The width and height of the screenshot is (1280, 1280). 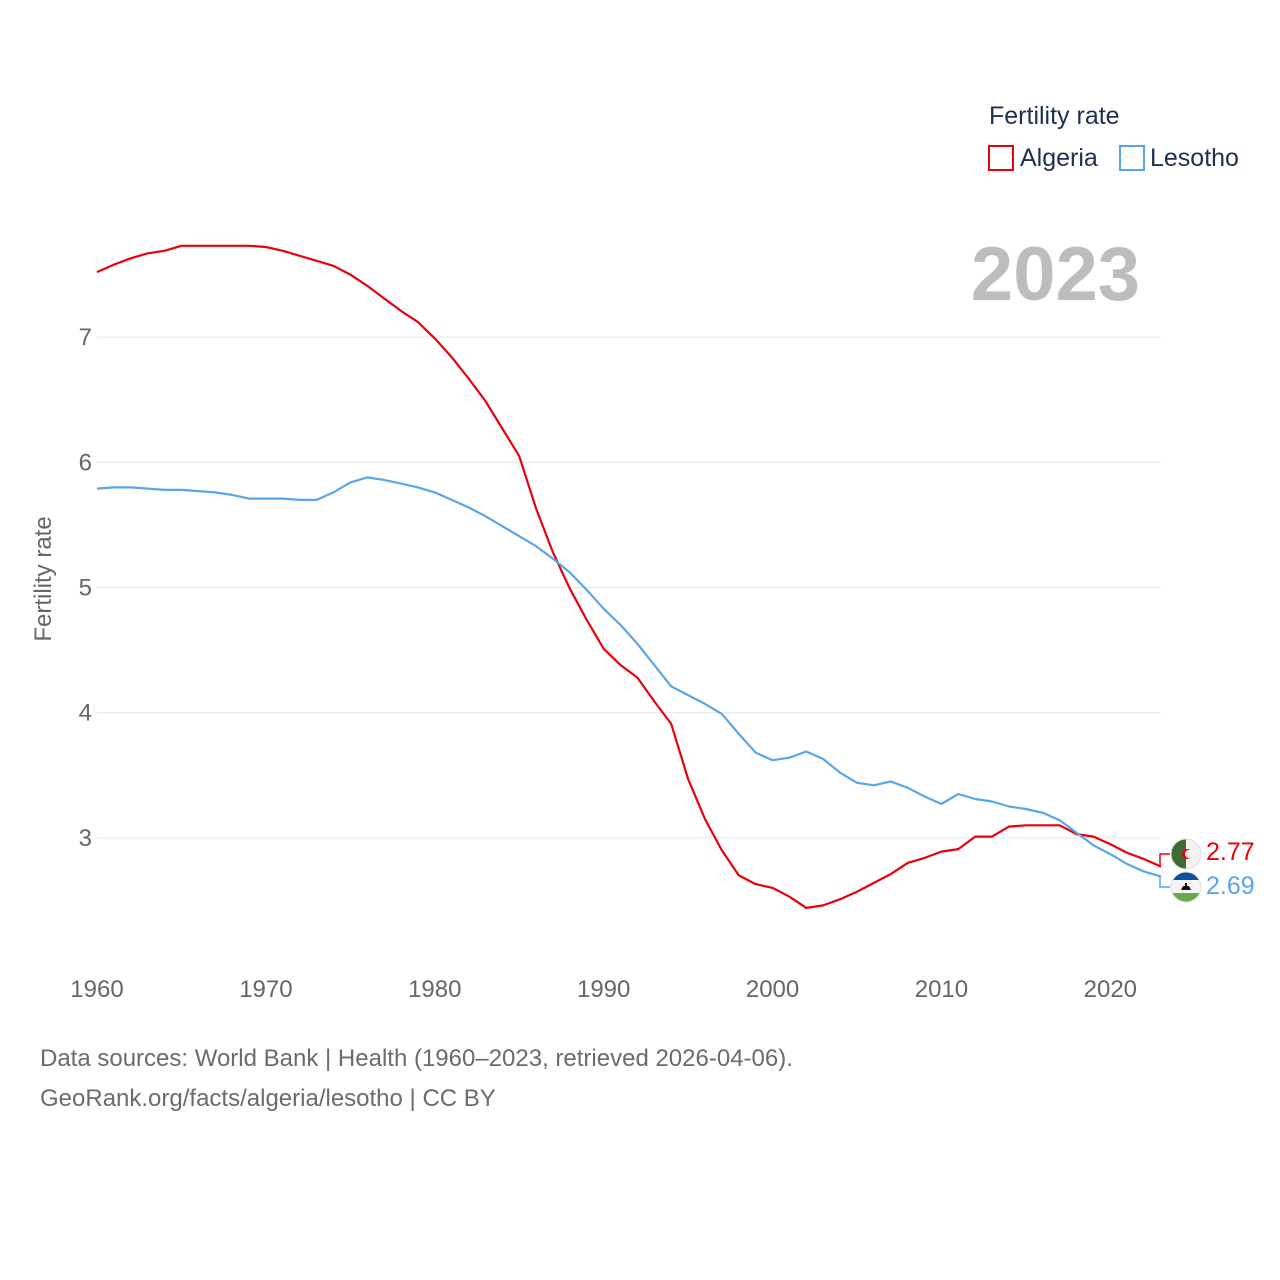 I want to click on y-axis-ticks: 3 4 5 6 7, so click(x=85, y=588).